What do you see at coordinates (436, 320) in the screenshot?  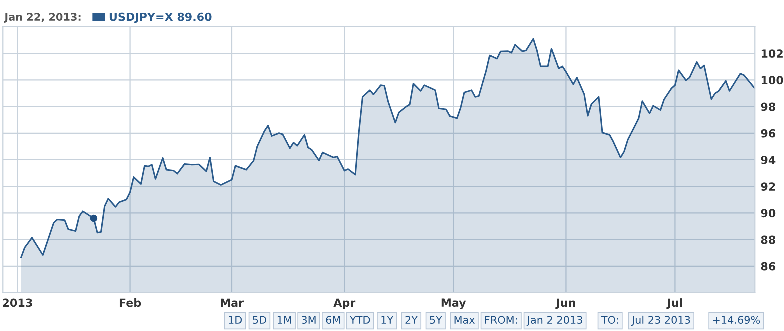 I see `text: 5Y` at bounding box center [436, 320].